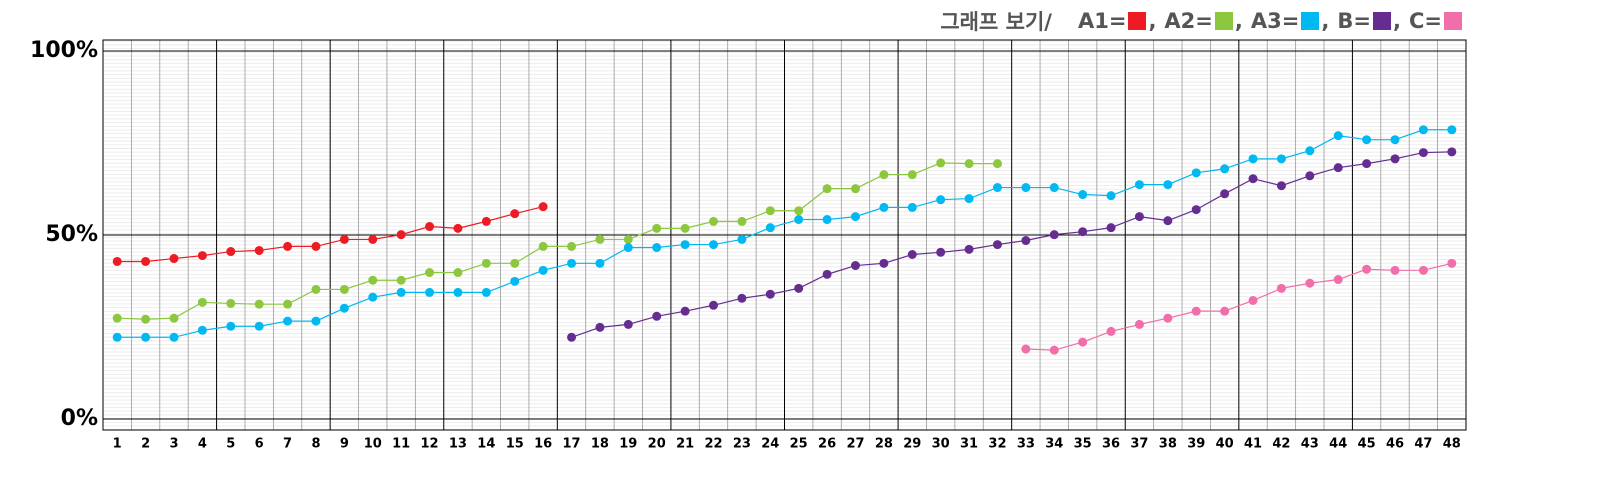 The width and height of the screenshot is (1600, 488). Describe the element at coordinates (685, 444) in the screenshot. I see `x-tick-label: 21` at that location.